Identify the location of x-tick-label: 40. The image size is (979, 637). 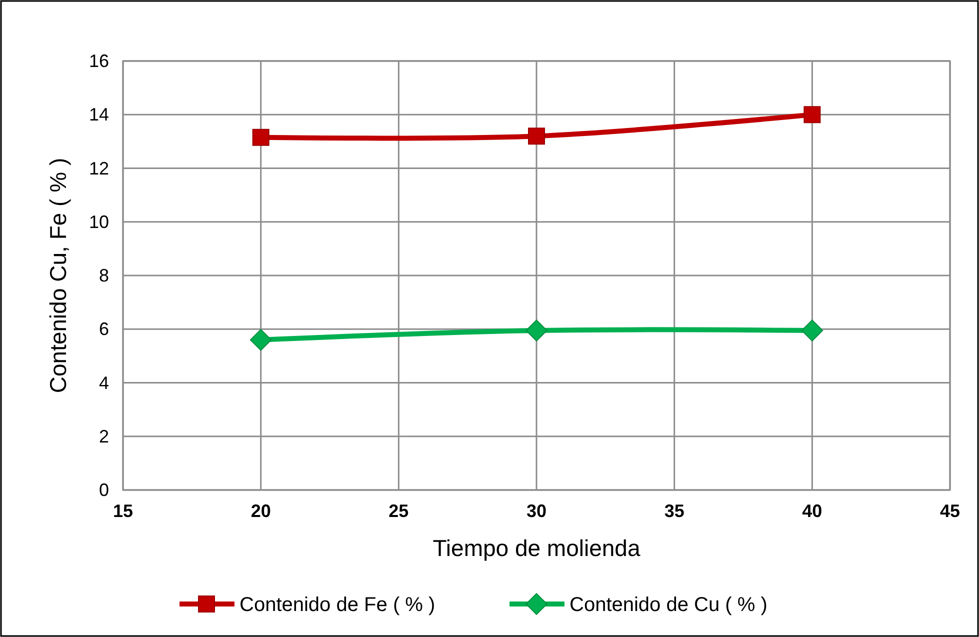
(812, 511).